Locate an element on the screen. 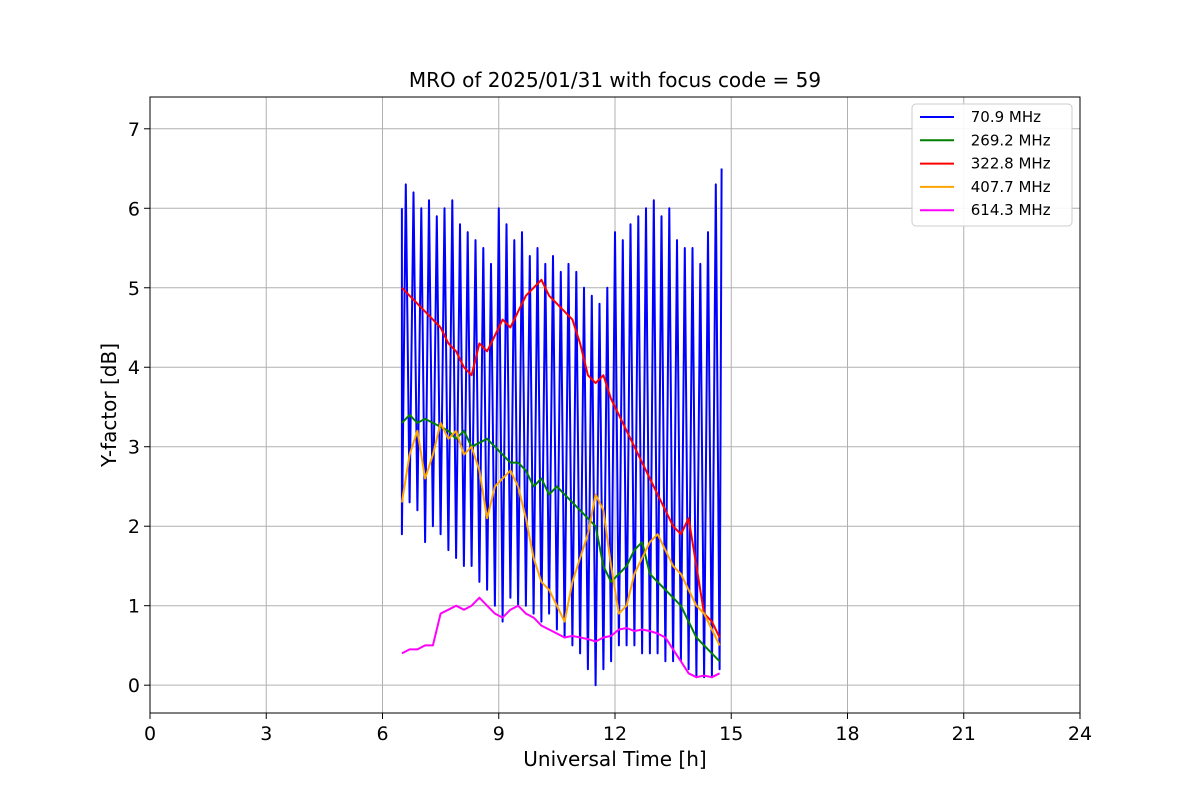 The image size is (1200, 800). y-tick-label: 1 is located at coordinates (134, 607).